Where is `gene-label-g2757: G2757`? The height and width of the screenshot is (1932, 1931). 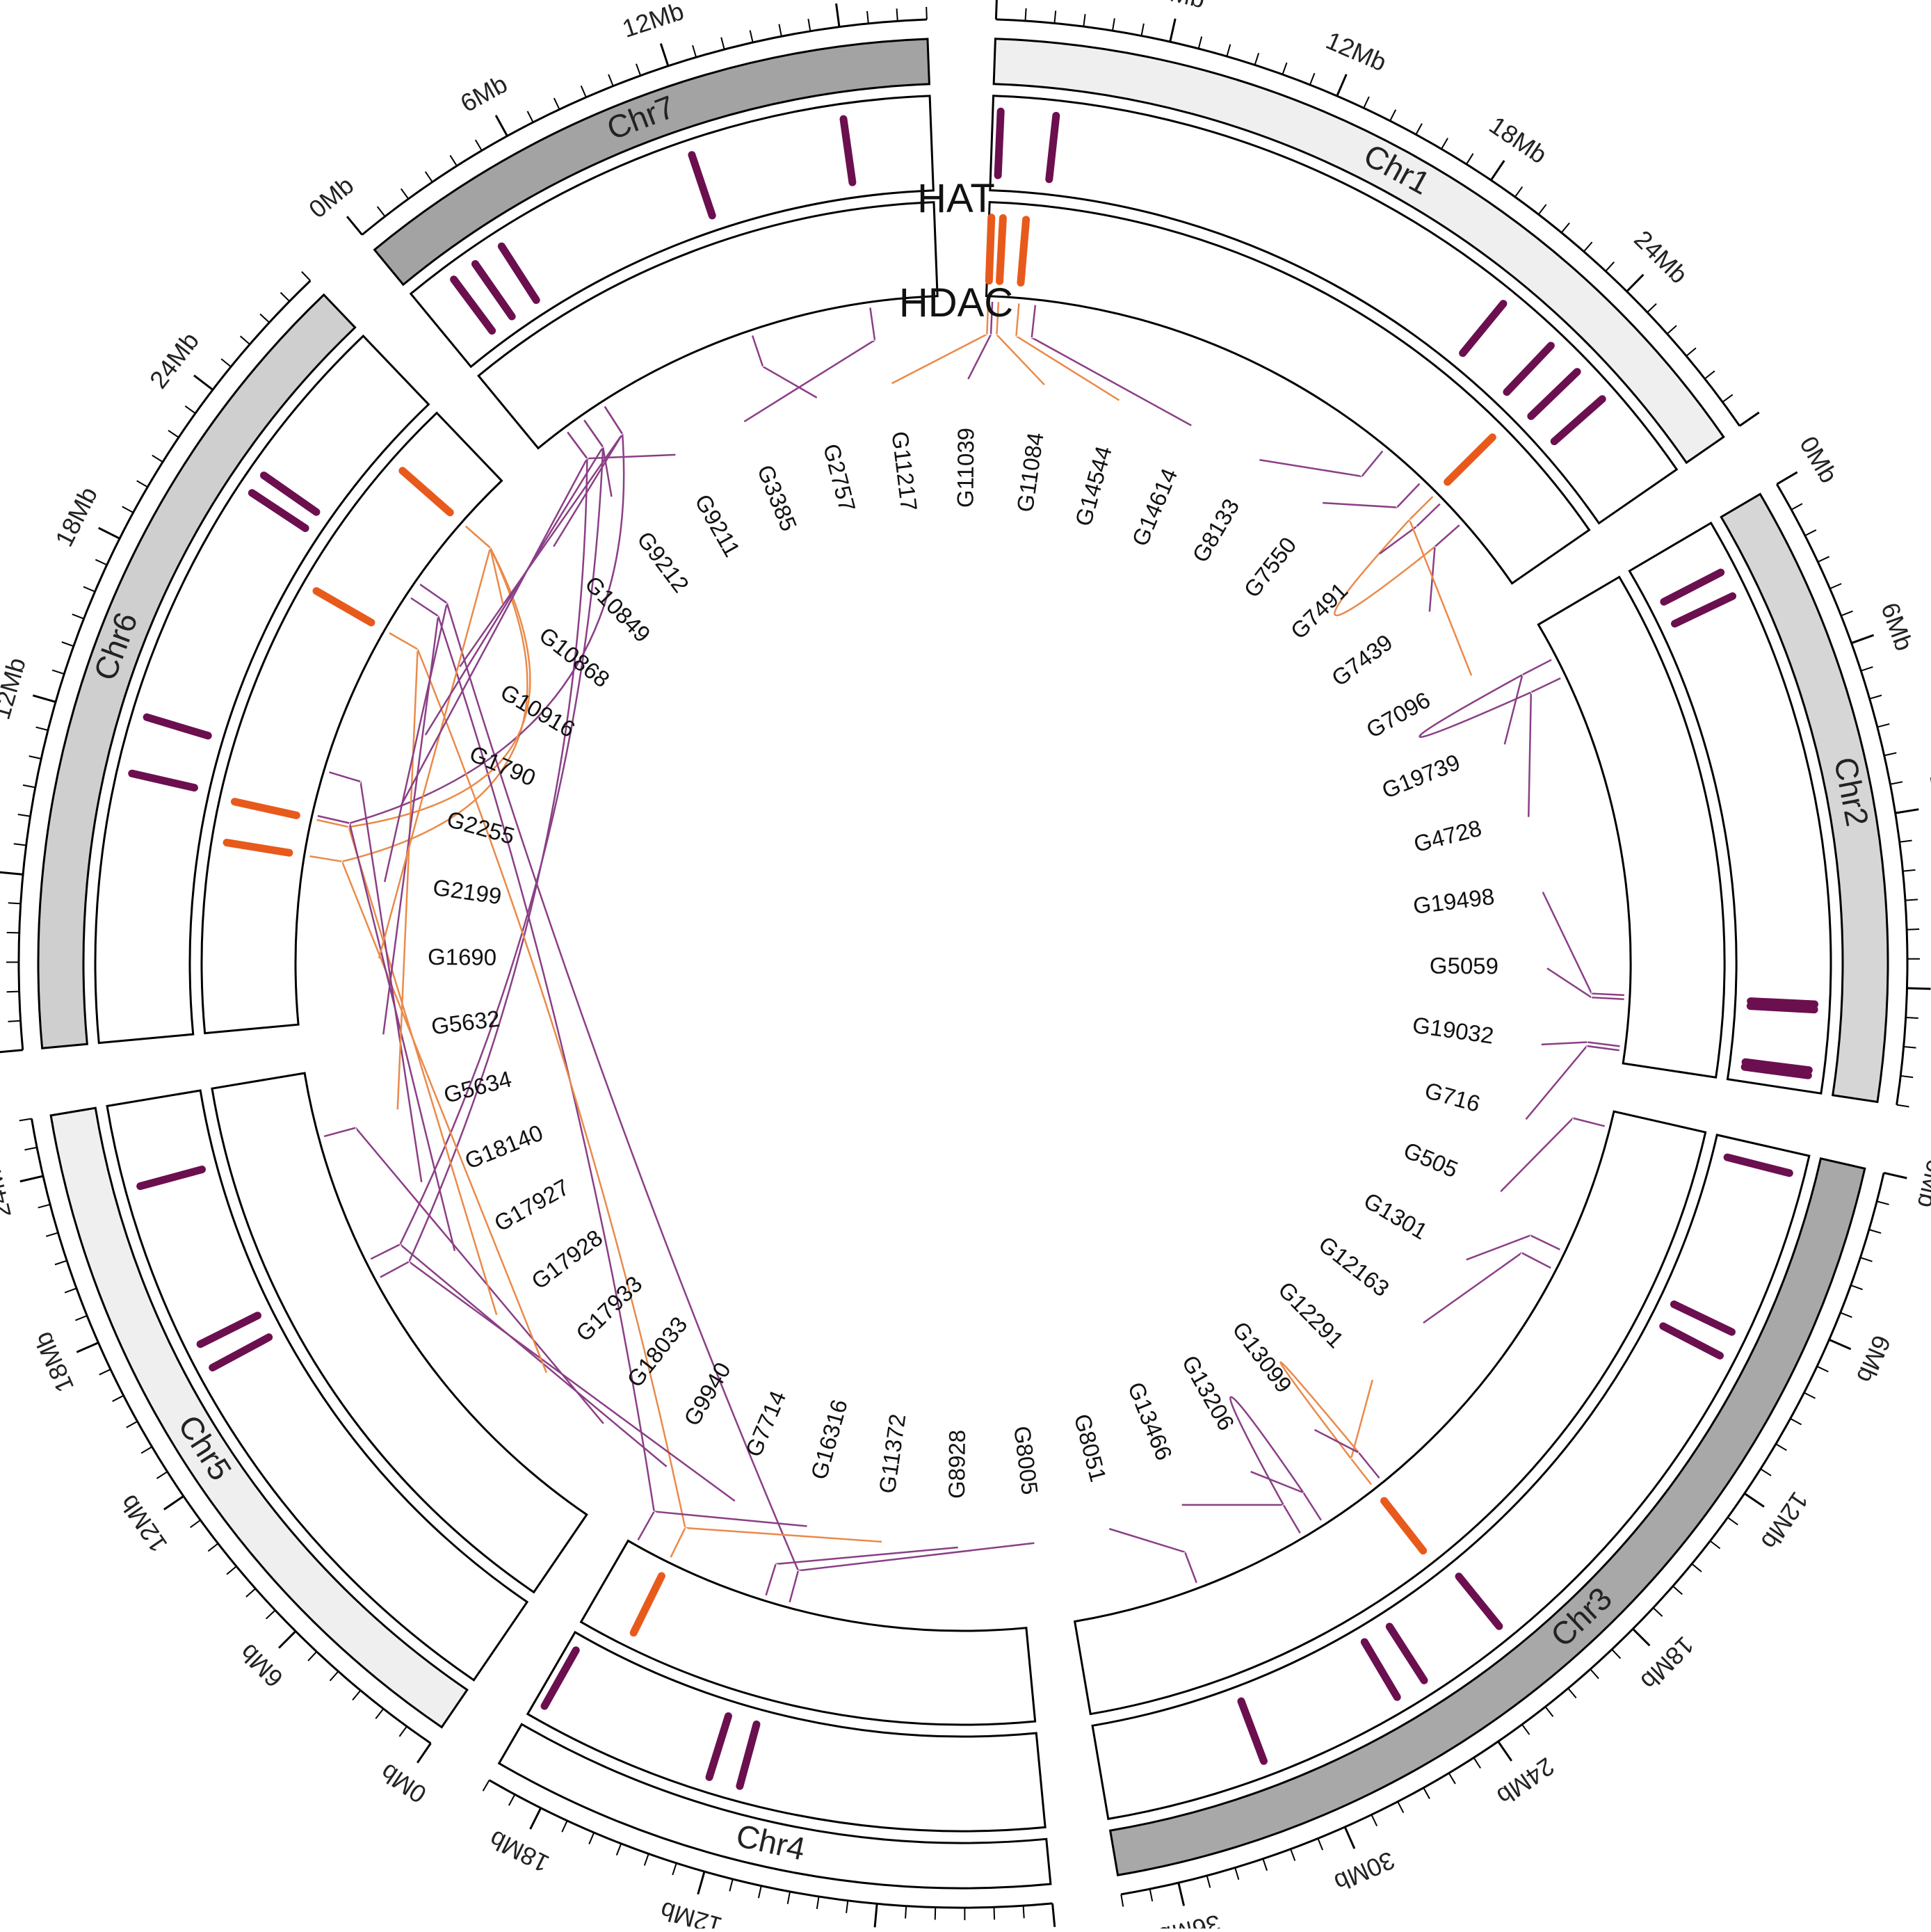 gene-label-g2757: G2757 is located at coordinates (839, 477).